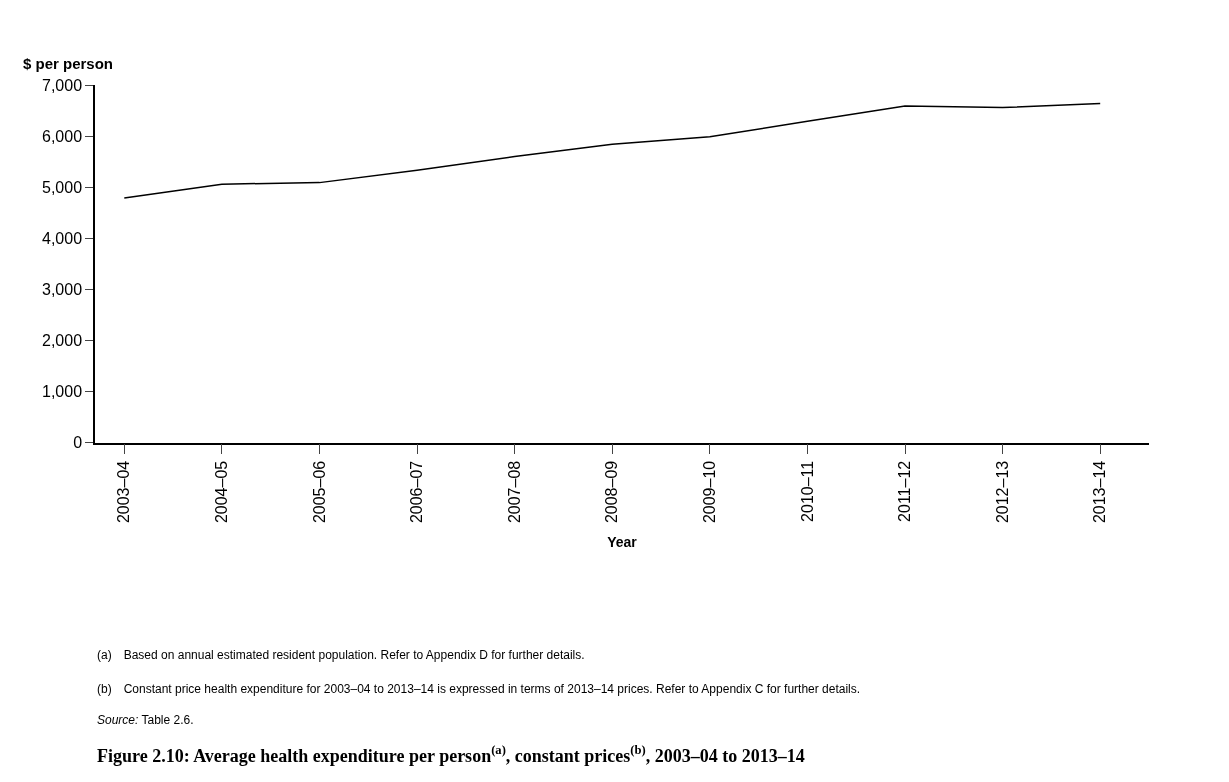 Image resolution: width=1229 pixels, height=782 pixels. What do you see at coordinates (78, 443) in the screenshot?
I see `y-tick-label: 0` at bounding box center [78, 443].